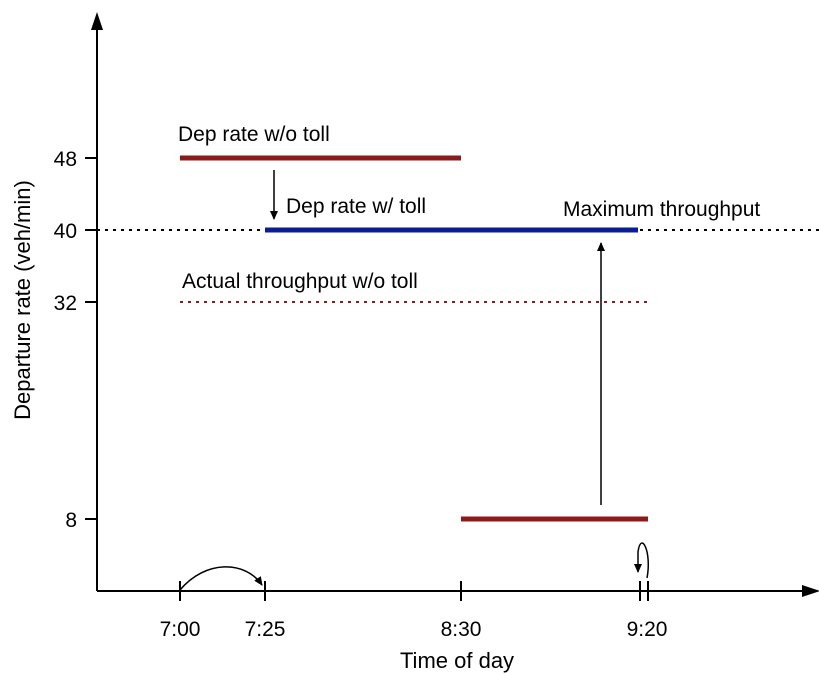 Image resolution: width=819 pixels, height=674 pixels. What do you see at coordinates (22, 300) in the screenshot?
I see `y-axis-title: Departure rate (veh/min)` at bounding box center [22, 300].